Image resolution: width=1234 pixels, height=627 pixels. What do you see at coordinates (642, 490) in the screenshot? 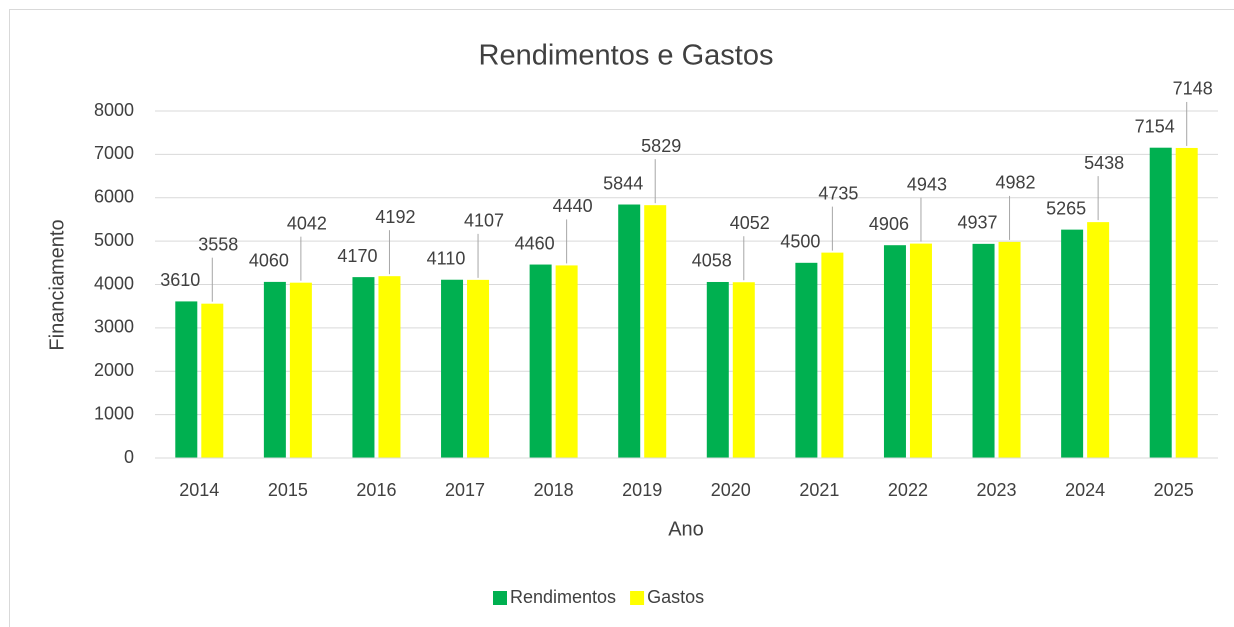
I see `x-tick-label: 2019` at bounding box center [642, 490].